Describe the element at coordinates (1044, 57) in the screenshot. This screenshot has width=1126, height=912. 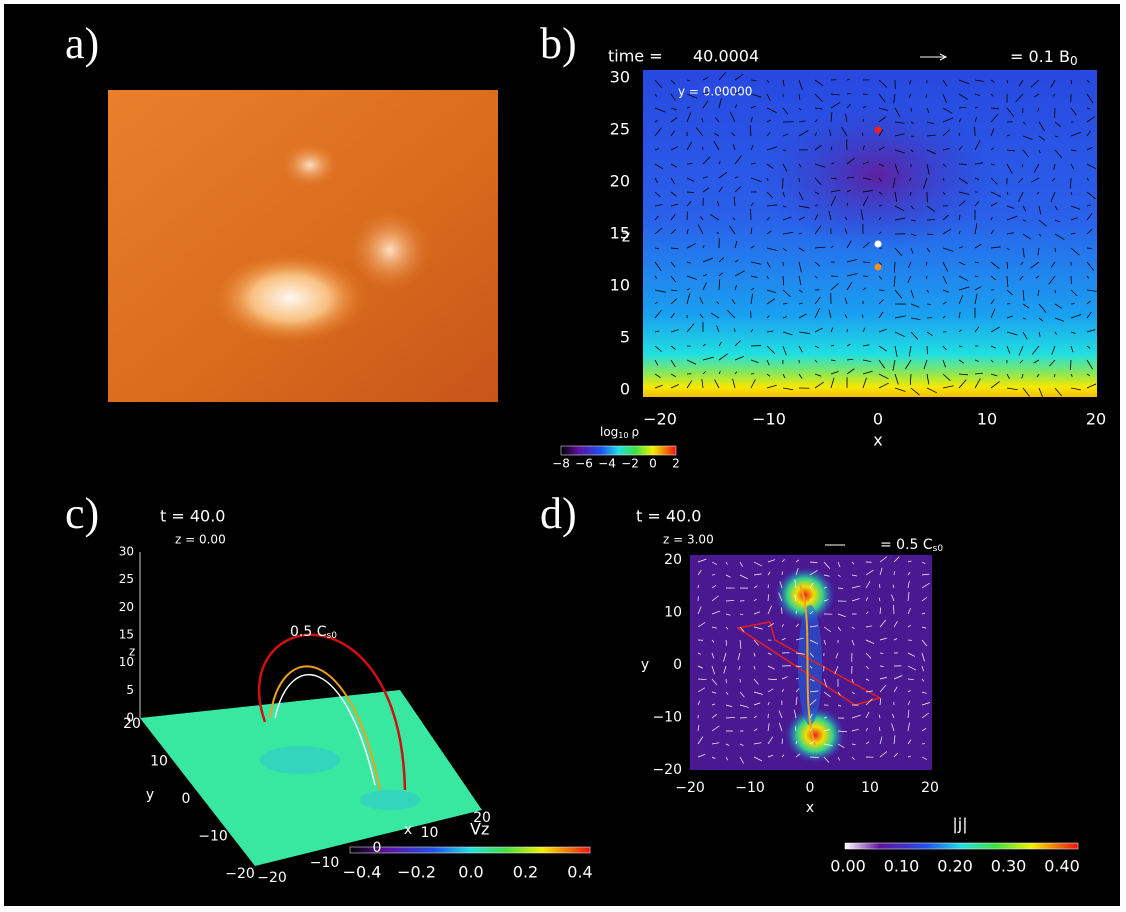
I see `vector-scale: = 0.1 B0` at that location.